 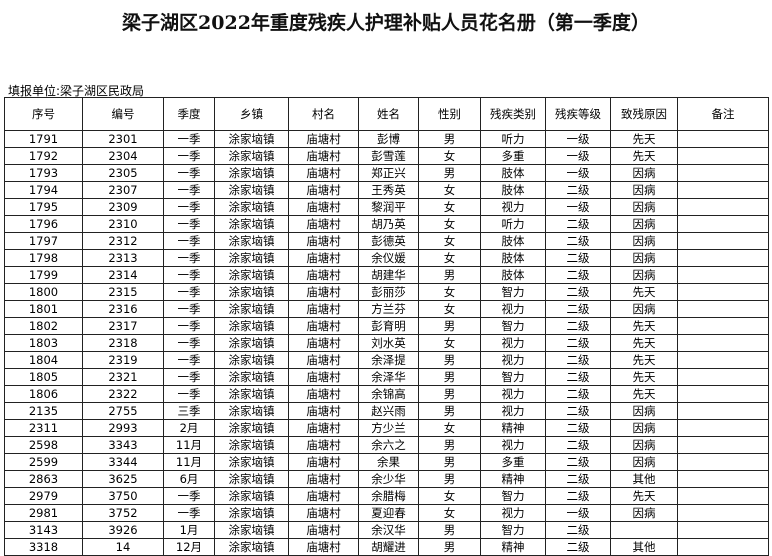 What do you see at coordinates (43, 207) in the screenshot?
I see `cell: 1795` at bounding box center [43, 207].